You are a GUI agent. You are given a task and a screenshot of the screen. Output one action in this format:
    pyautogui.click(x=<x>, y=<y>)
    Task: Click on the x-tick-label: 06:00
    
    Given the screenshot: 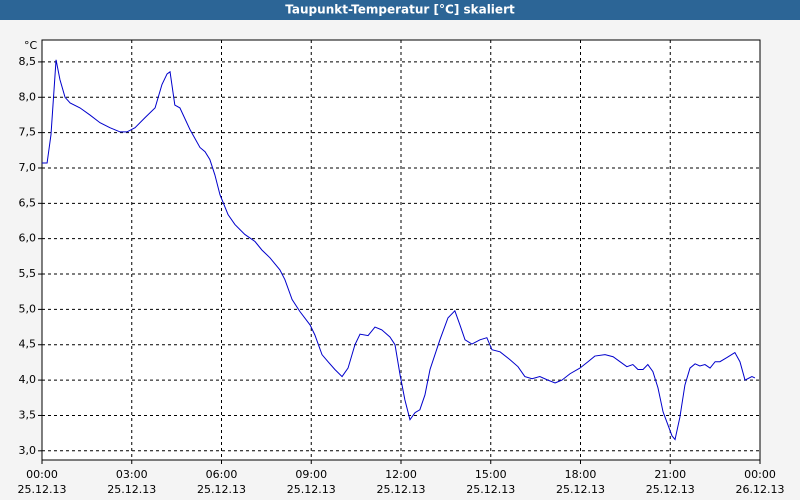 What is the action you would take?
    pyautogui.click(x=222, y=474)
    